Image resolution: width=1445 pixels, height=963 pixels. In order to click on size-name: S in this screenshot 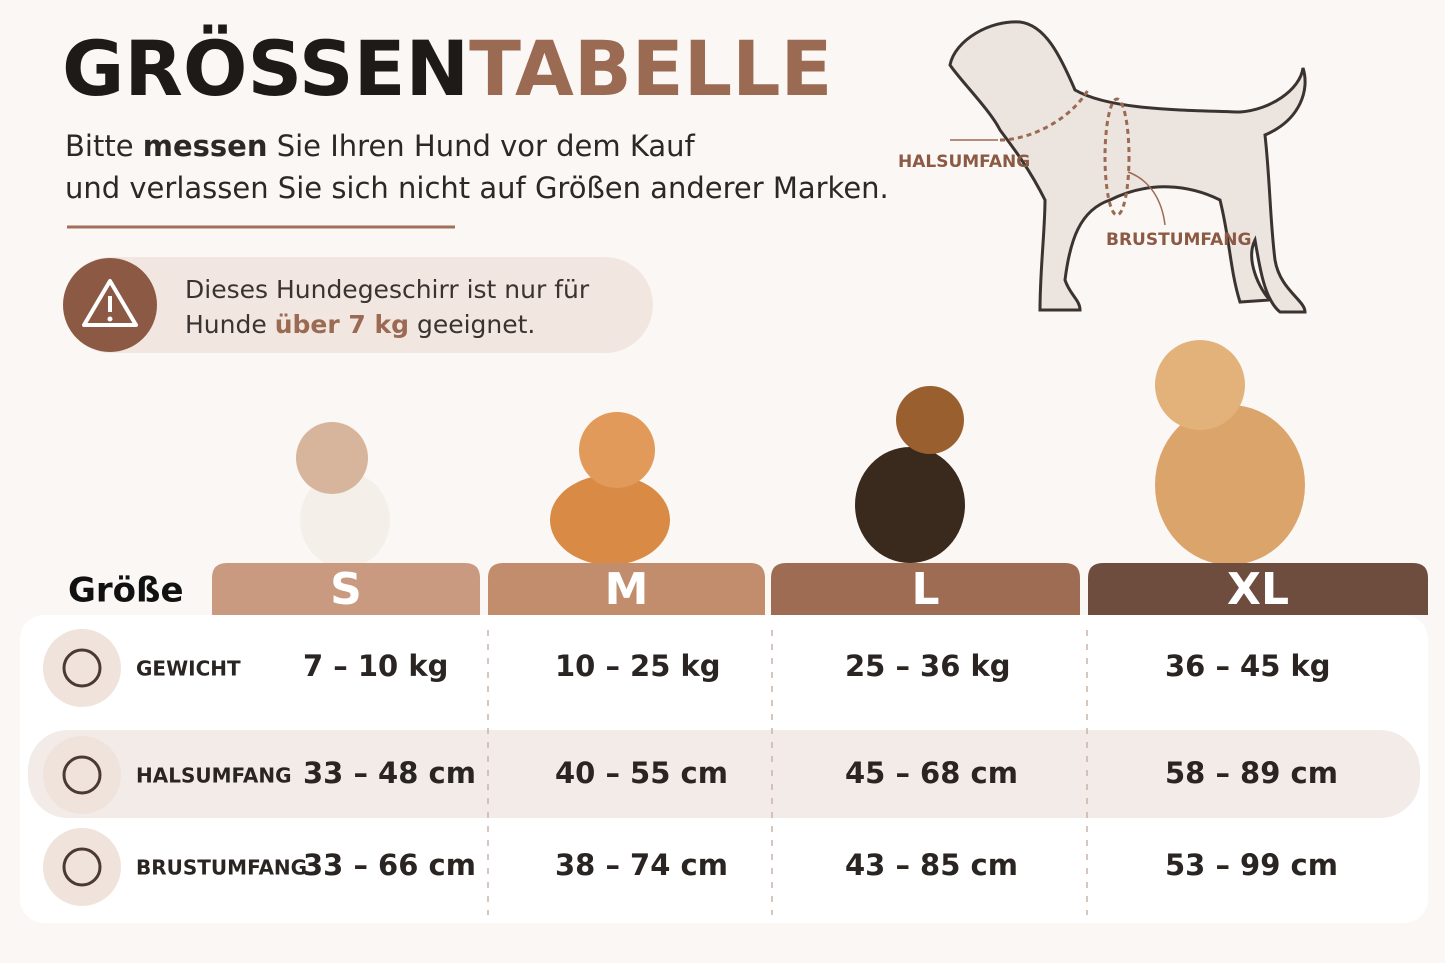, I will do `click(346, 589)`.